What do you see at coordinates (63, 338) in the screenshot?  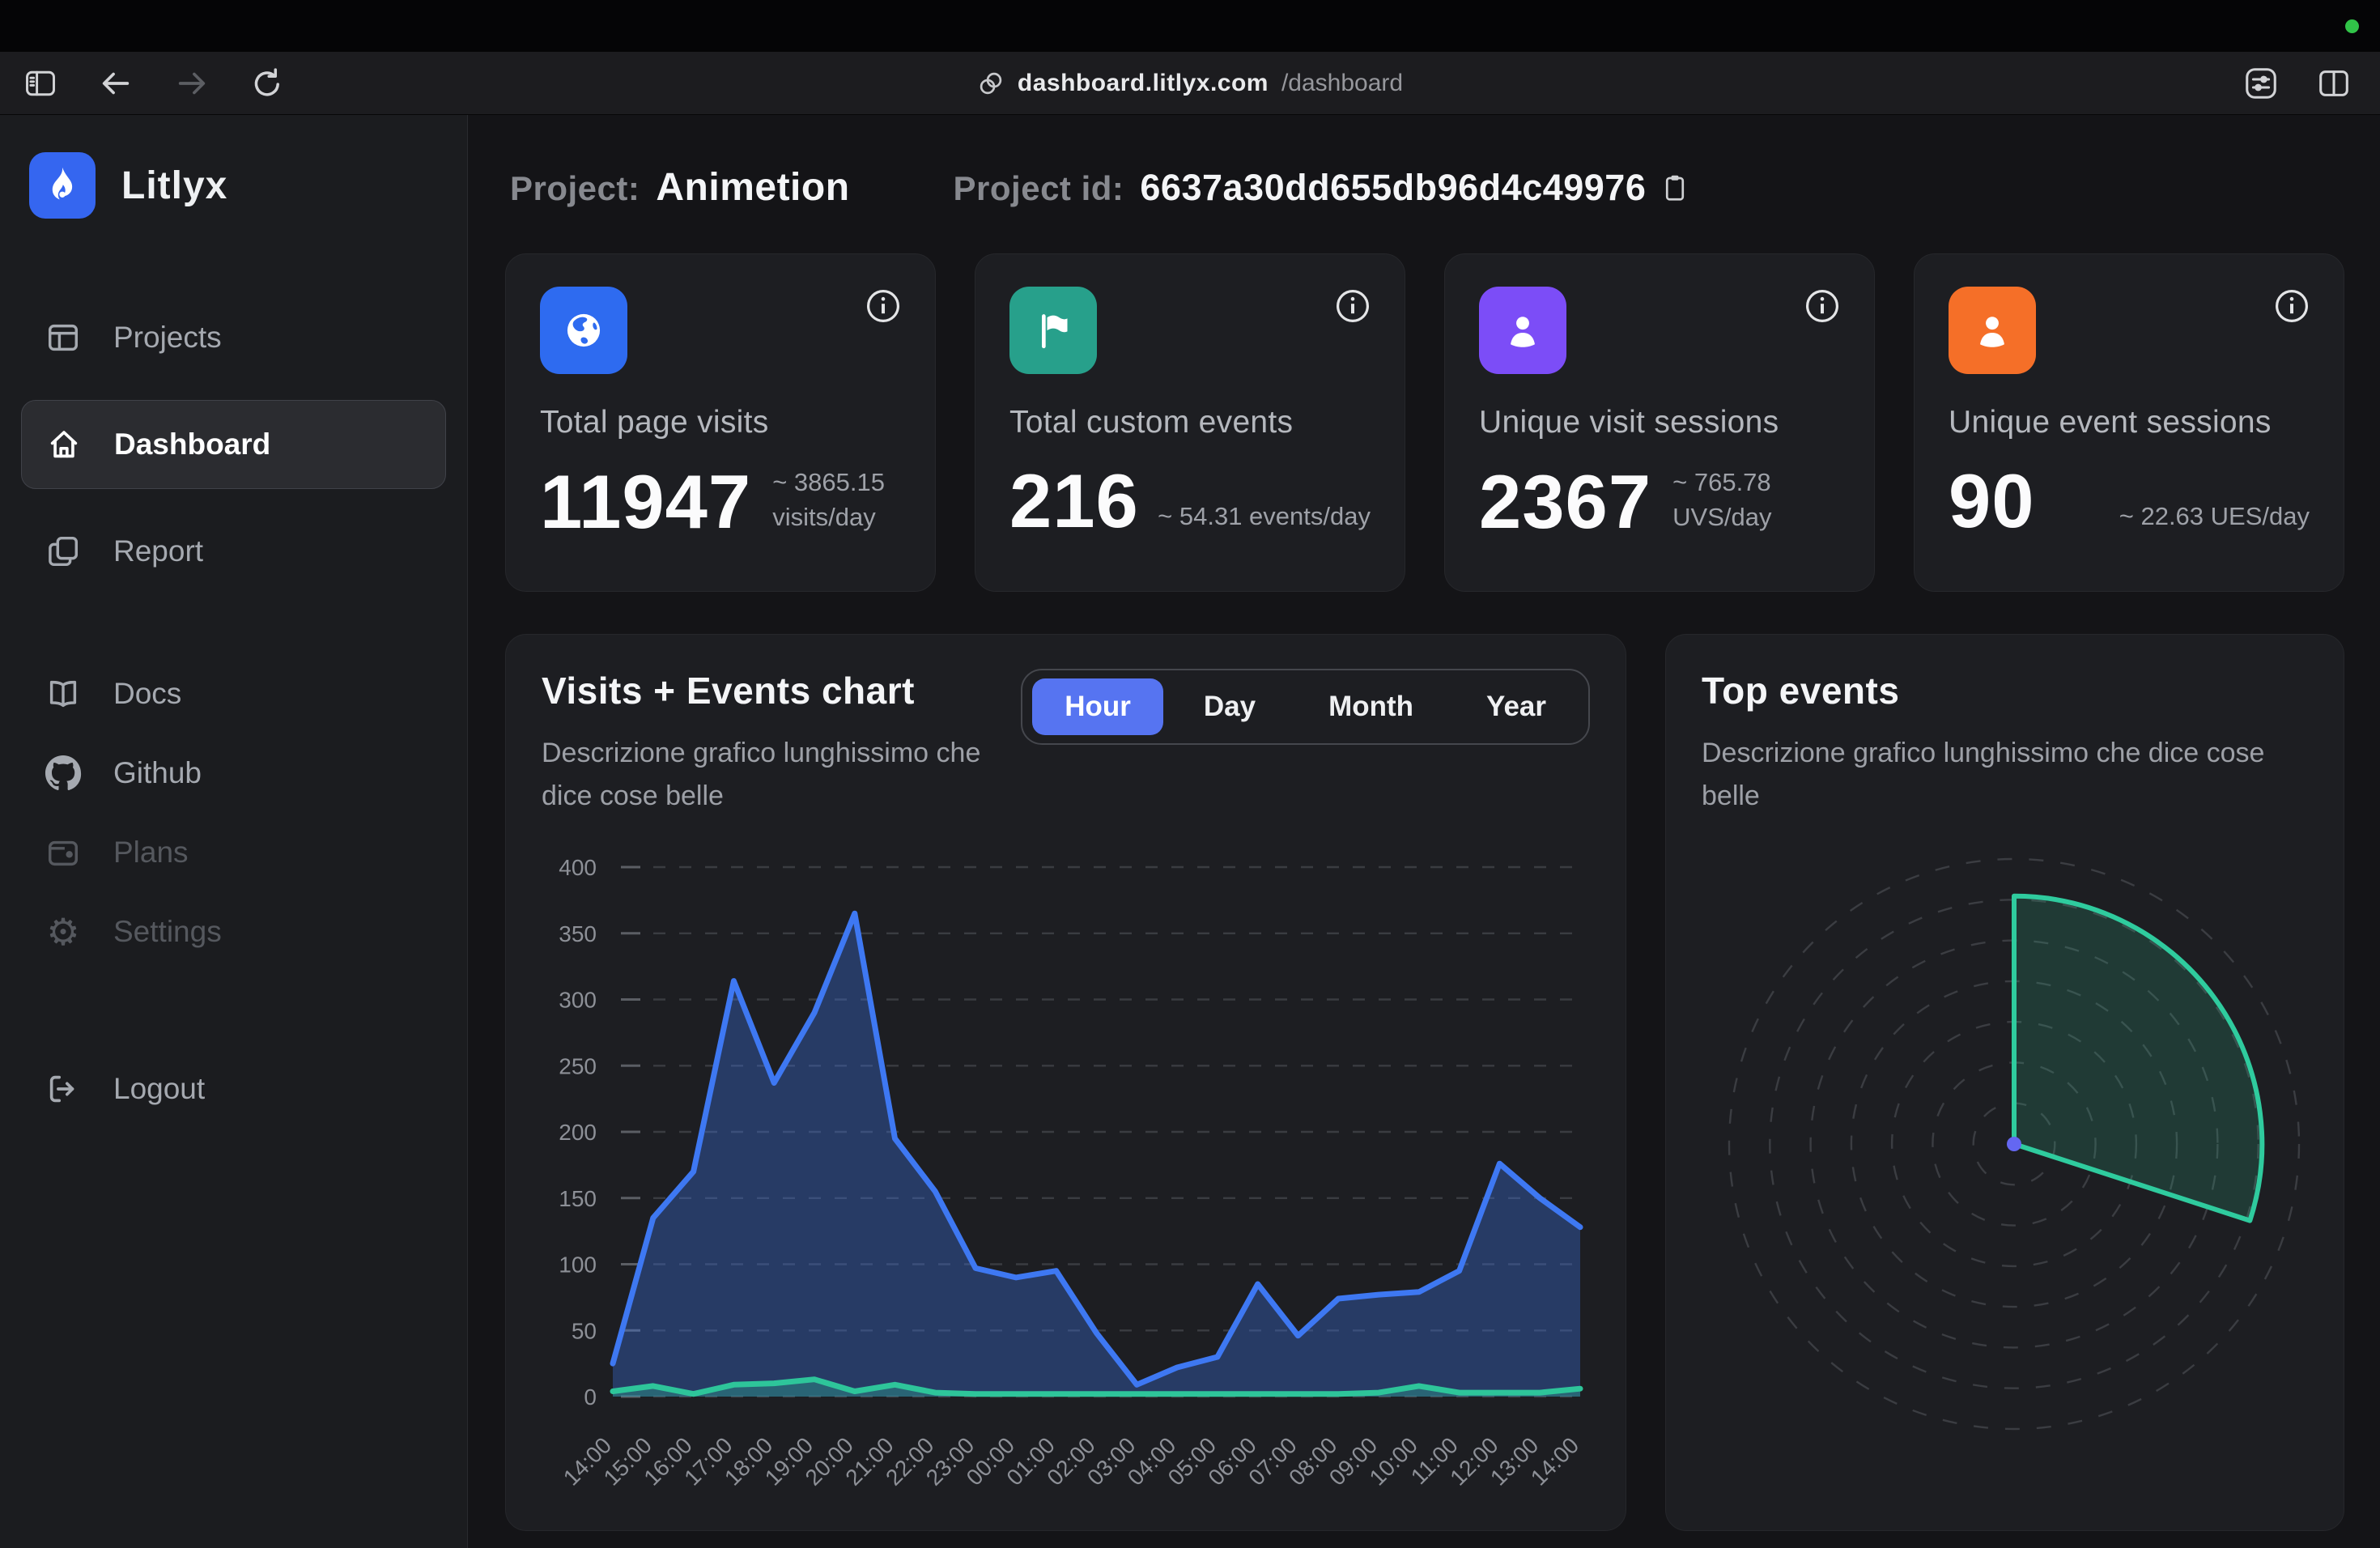 I see `projects-icon` at bounding box center [63, 338].